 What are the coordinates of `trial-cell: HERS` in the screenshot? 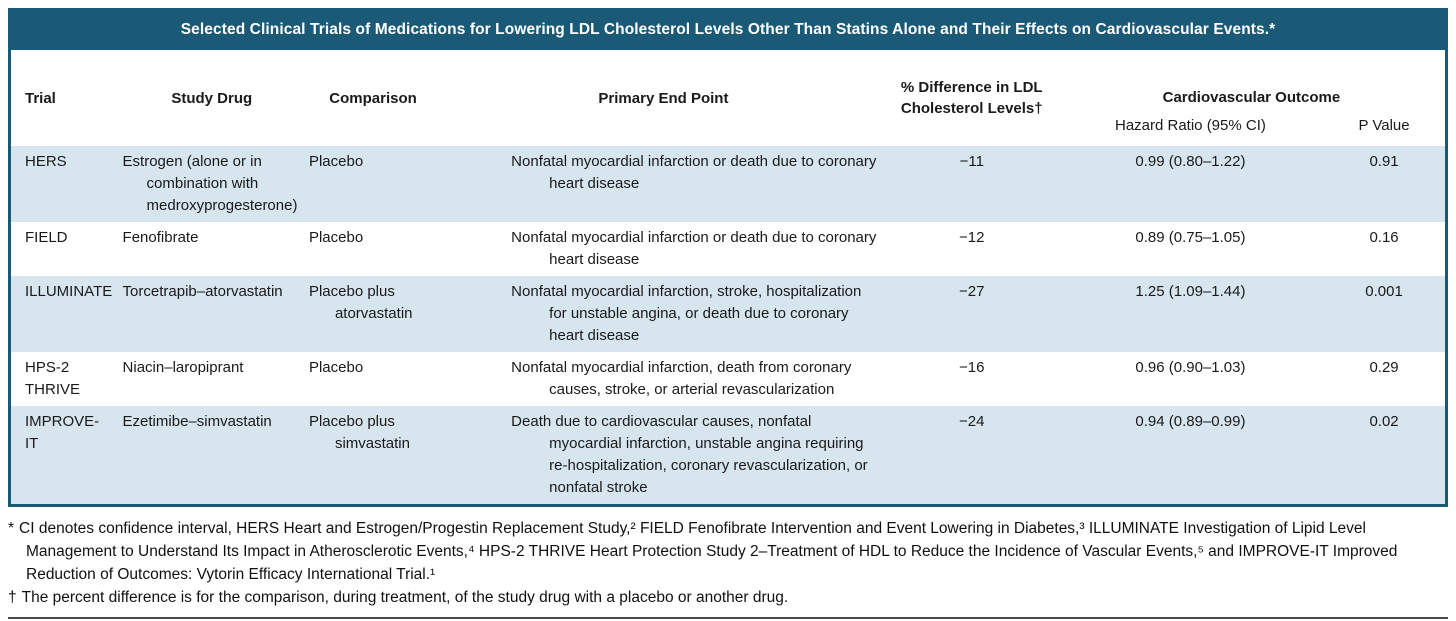 It's located at (46, 161).